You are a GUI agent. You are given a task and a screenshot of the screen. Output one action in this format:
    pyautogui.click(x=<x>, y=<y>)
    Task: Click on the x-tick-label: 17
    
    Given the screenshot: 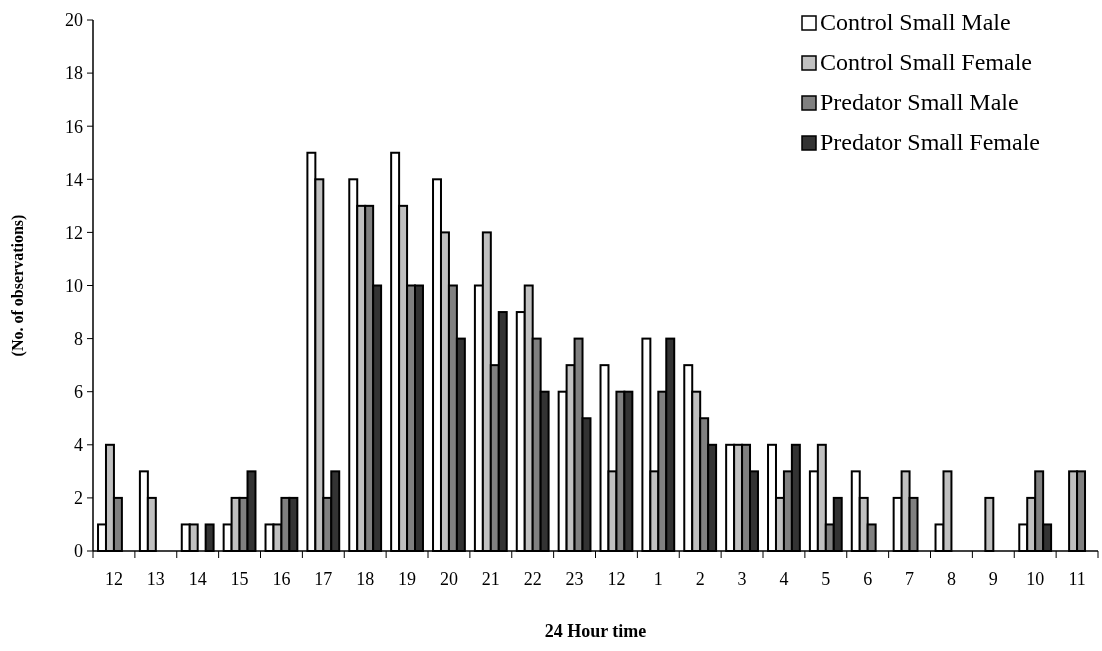 What is the action you would take?
    pyautogui.click(x=323, y=579)
    